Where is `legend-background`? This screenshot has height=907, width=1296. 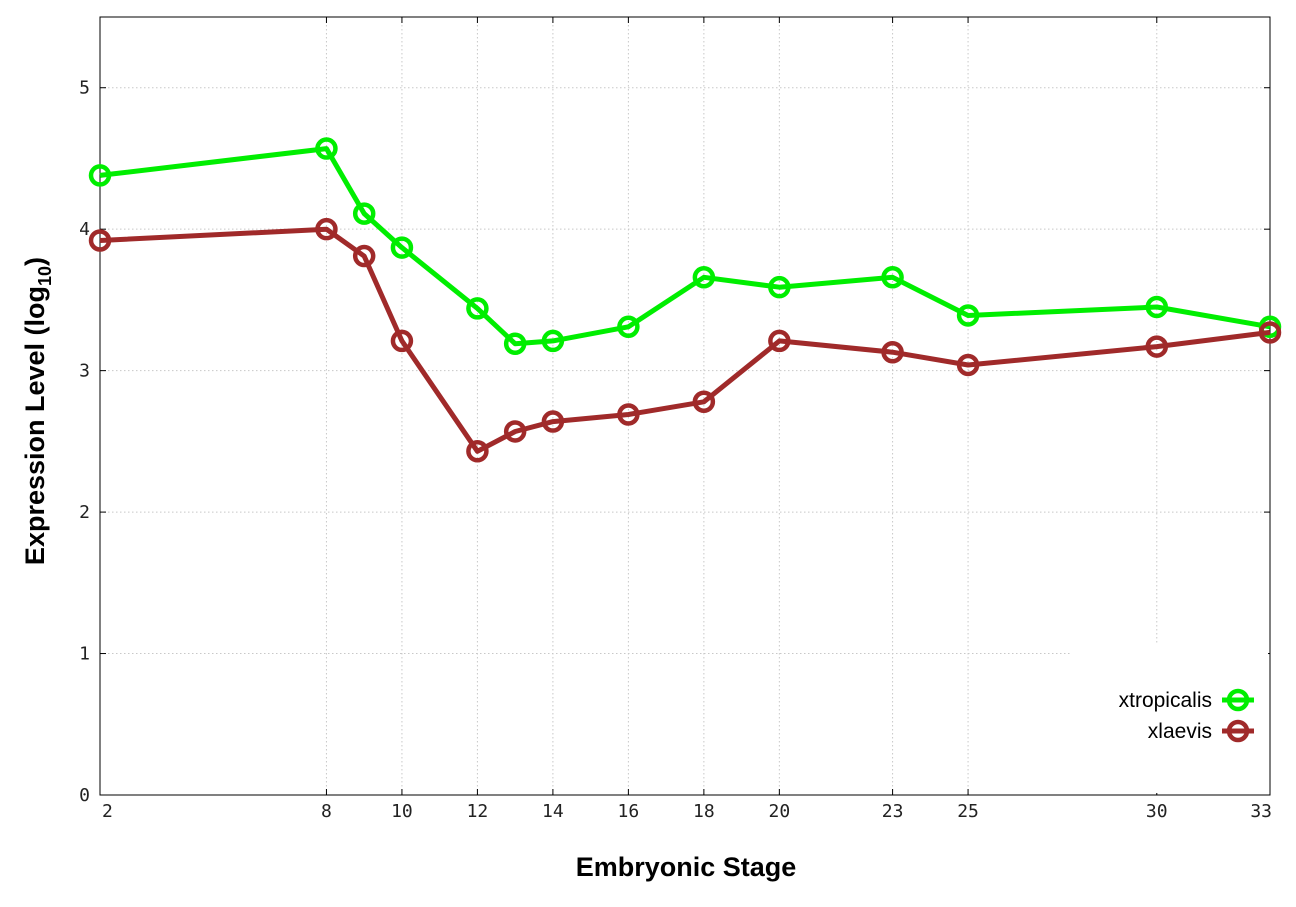 legend-background is located at coordinates (1170, 718).